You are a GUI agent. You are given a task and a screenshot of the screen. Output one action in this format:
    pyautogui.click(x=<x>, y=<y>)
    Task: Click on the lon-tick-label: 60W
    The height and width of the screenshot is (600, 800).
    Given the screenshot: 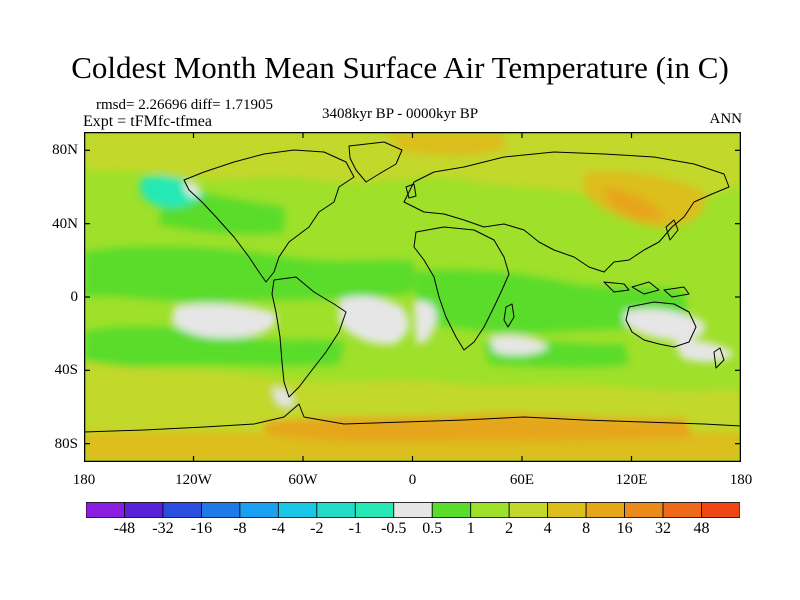 What is the action you would take?
    pyautogui.click(x=303, y=480)
    